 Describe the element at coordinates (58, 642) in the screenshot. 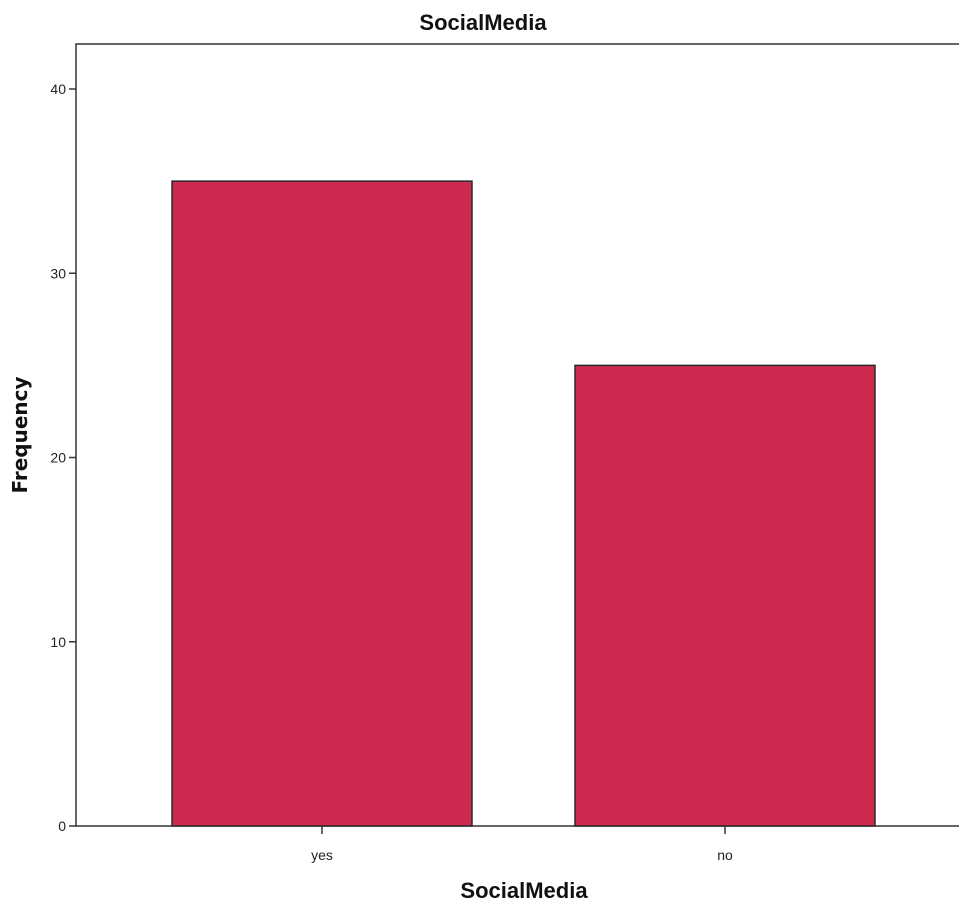

I see `y-tick-label: 10` at that location.